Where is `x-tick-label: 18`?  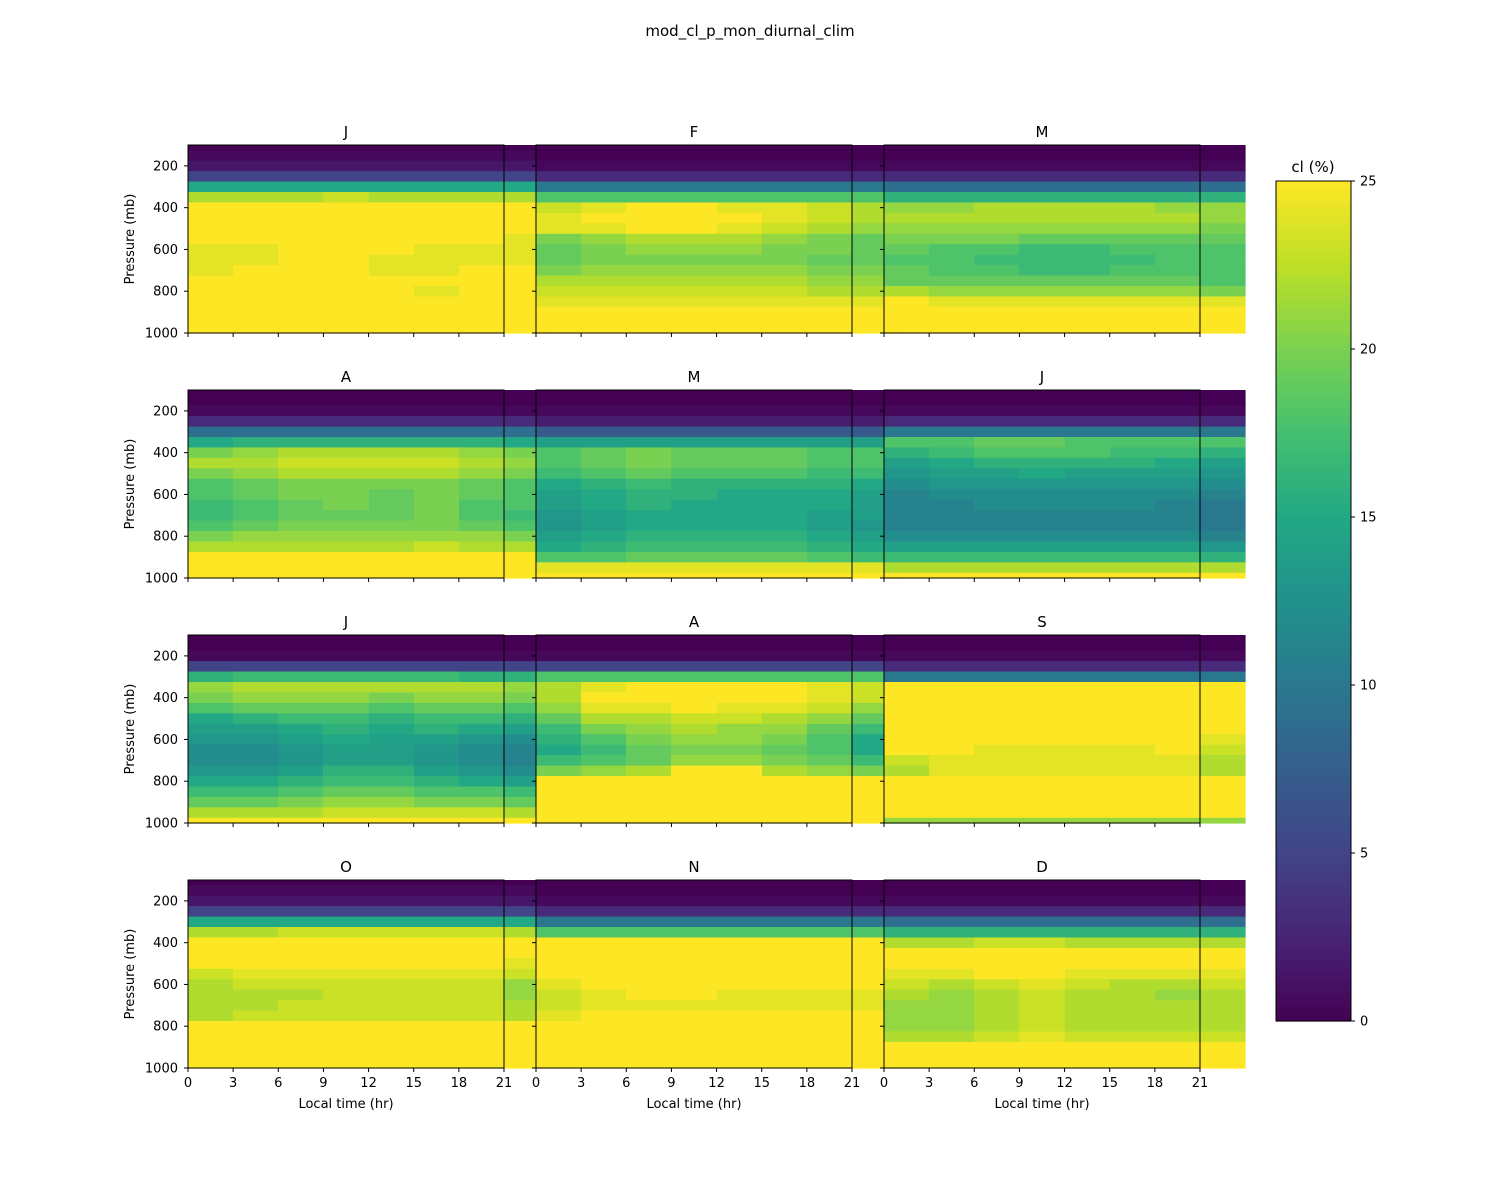 x-tick-label: 18 is located at coordinates (459, 1083).